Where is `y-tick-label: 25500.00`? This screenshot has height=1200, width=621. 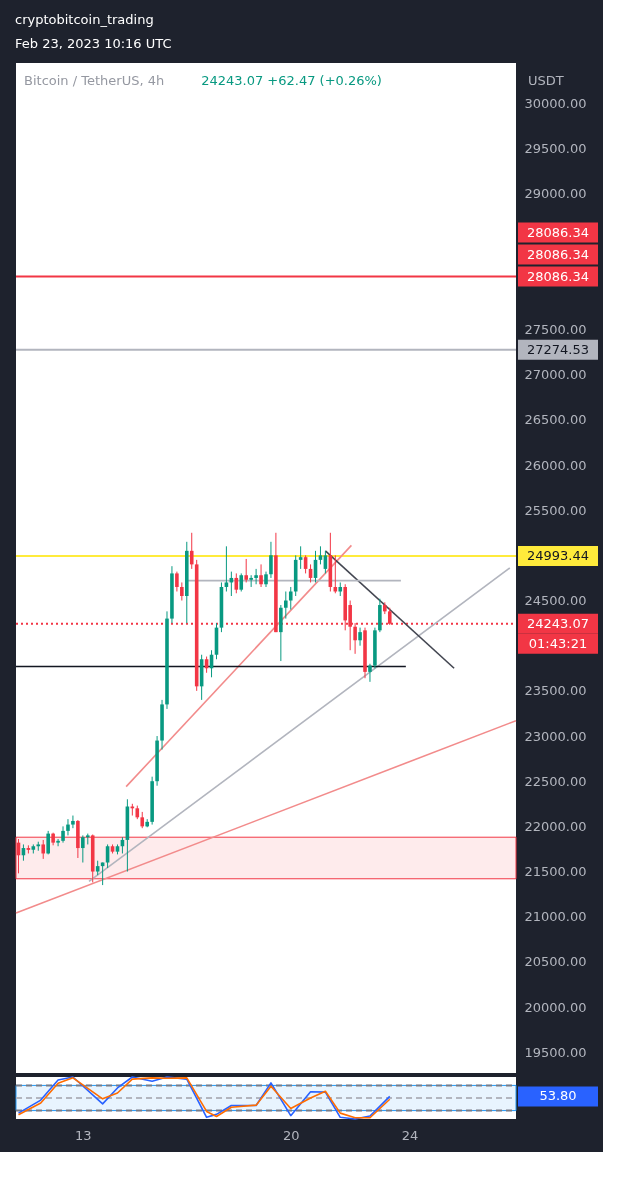
y-tick-label: 25500.00 is located at coordinates (555, 510).